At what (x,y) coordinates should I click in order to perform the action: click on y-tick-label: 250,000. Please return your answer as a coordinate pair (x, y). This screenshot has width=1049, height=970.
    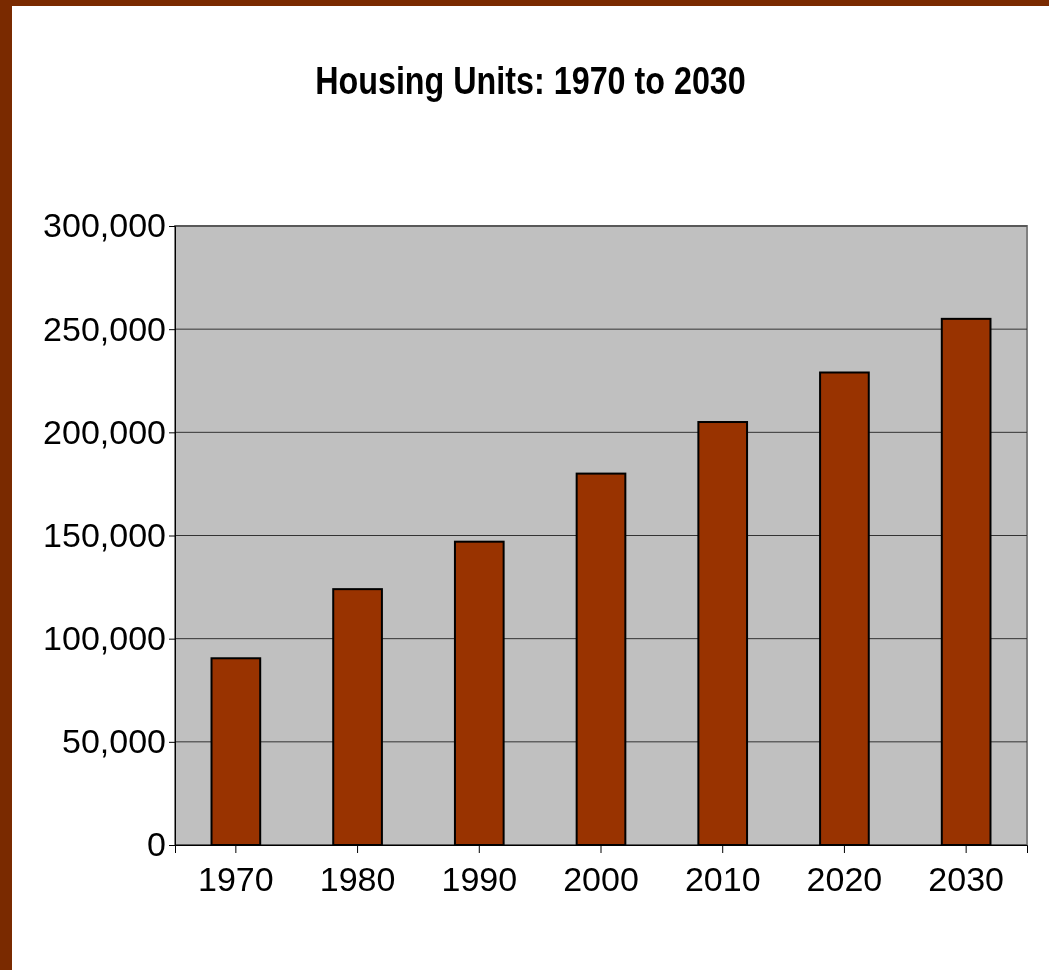
    Looking at the image, I should click on (104, 328).